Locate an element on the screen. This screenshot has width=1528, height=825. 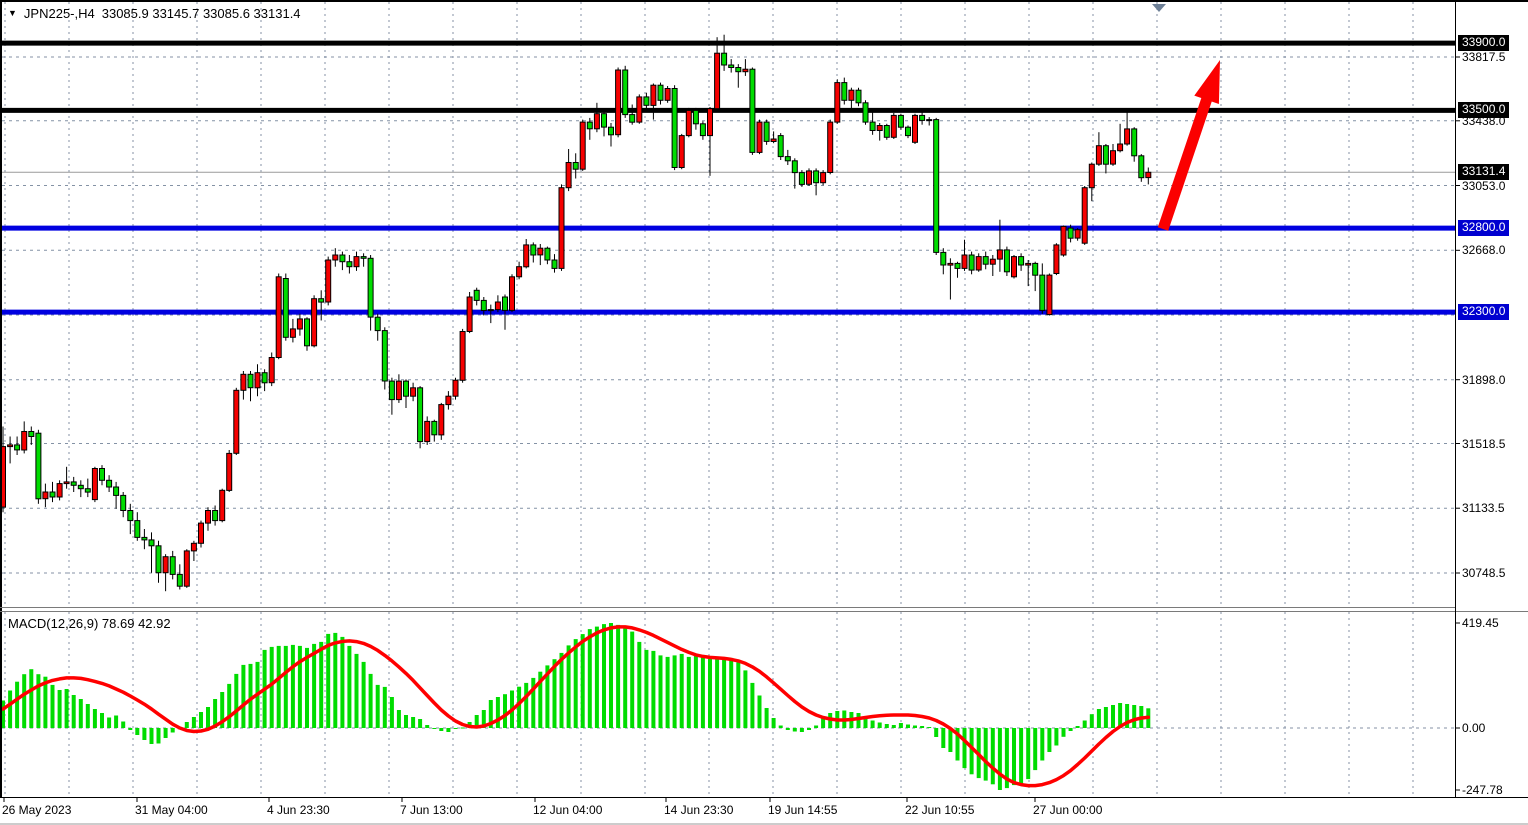
time-tick-label: 22 Jun 10:55 is located at coordinates (940, 810).